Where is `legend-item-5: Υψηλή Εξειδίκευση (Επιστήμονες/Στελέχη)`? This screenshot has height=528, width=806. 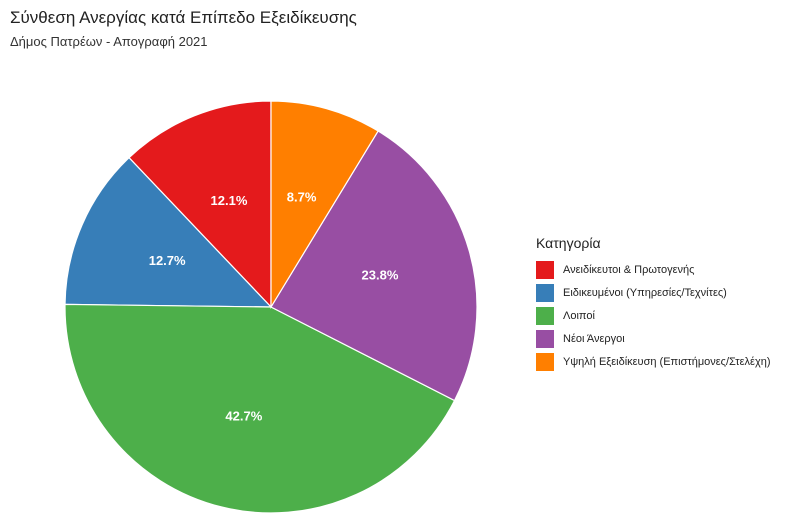
legend-item-5: Υψηλή Εξειδίκευση (Επιστήμονες/Στελέχη) is located at coordinates (653, 361).